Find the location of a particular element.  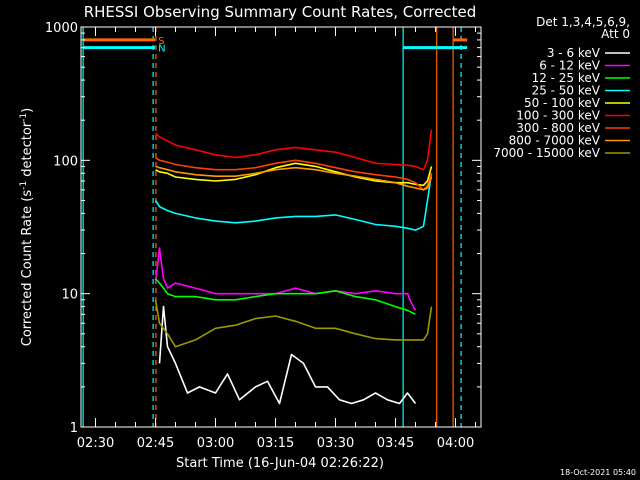

x-tick-label: 02:45 is located at coordinates (155, 443).